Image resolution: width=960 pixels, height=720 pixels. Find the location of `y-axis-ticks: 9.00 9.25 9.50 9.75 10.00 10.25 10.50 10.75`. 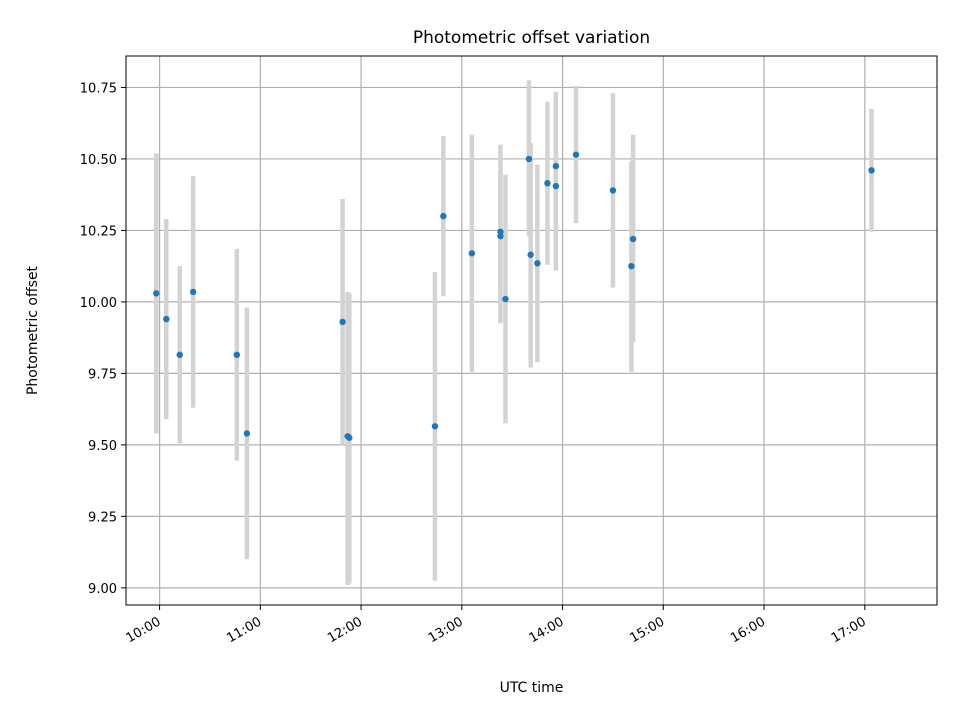

y-axis-ticks: 9.00 9.25 9.50 9.75 10.00 10.25 10.50 10.75 is located at coordinates (103, 339).